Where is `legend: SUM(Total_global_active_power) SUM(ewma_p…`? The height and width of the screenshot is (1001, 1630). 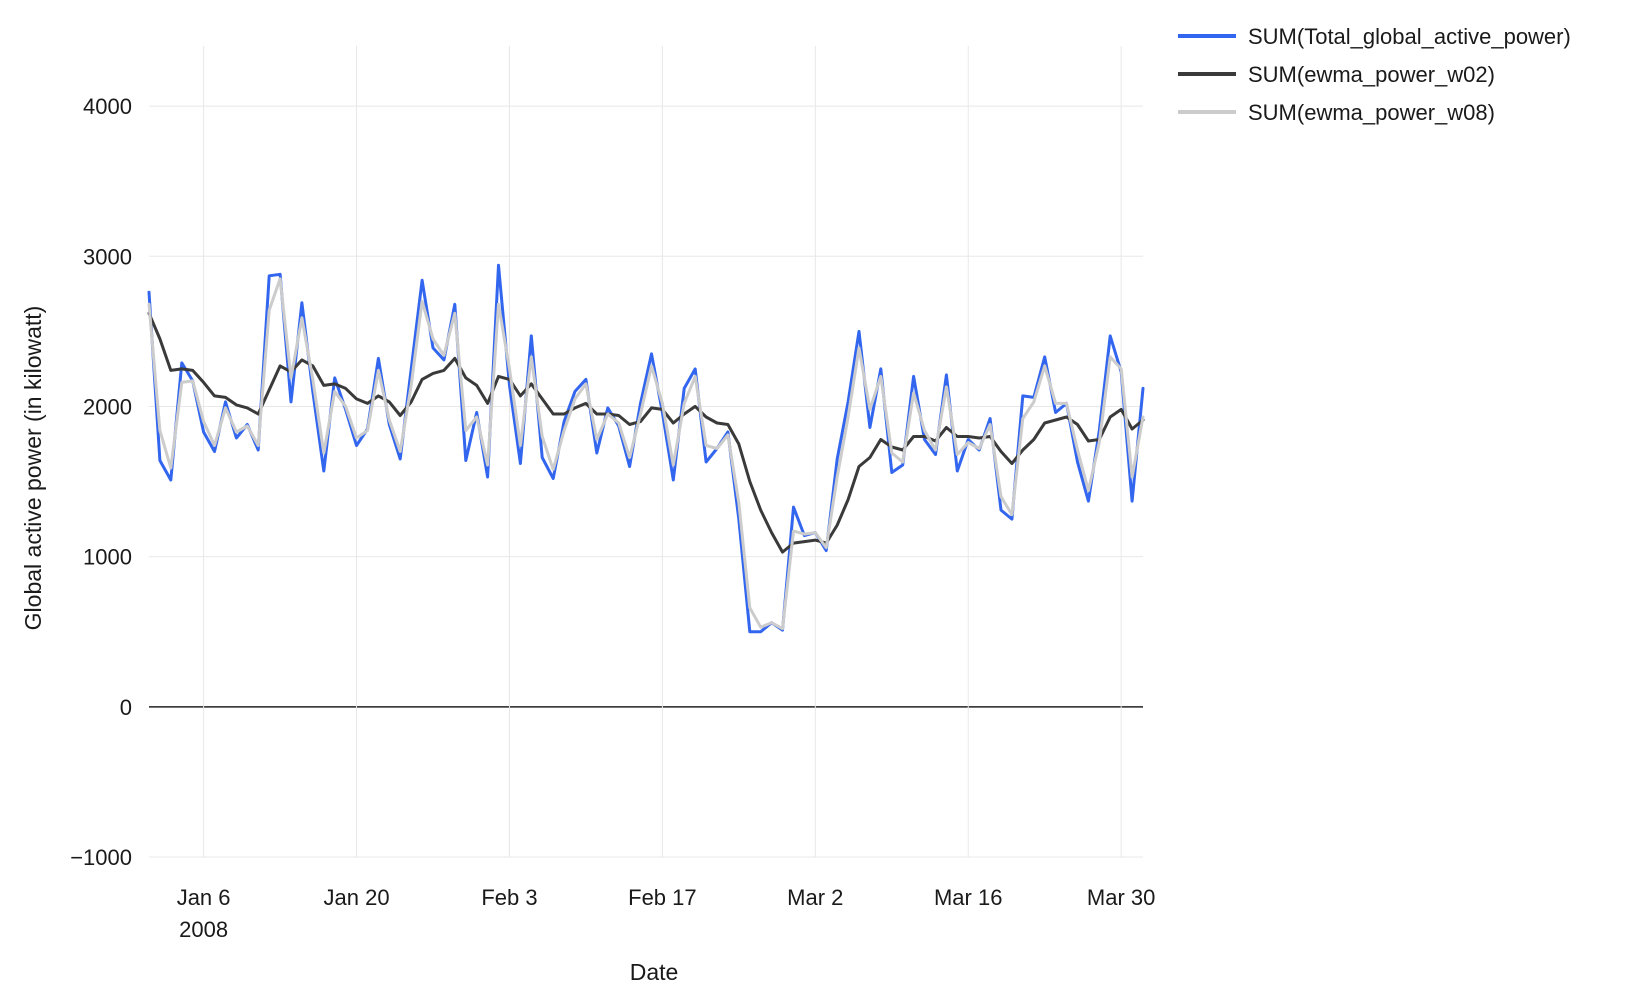
legend: SUM(Total_global_active_power) SUM(ewma_p… is located at coordinates (1374, 74).